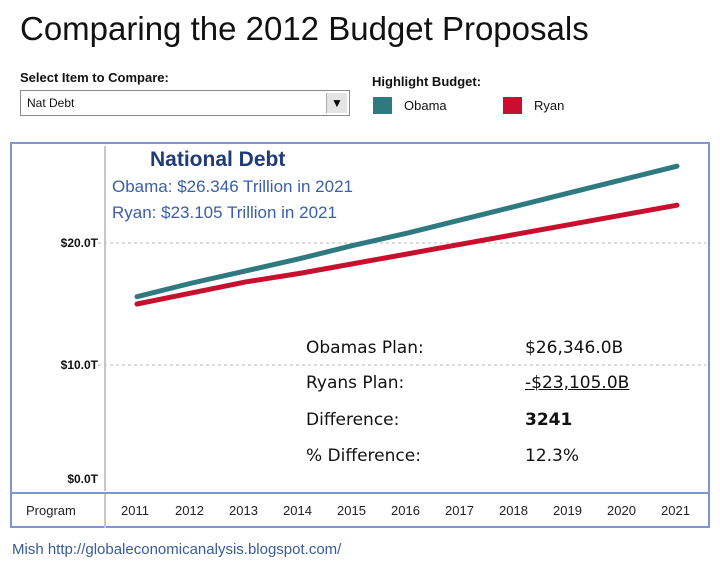 The image size is (720, 572). I want to click on x-tick-label: 2012, so click(189, 510).